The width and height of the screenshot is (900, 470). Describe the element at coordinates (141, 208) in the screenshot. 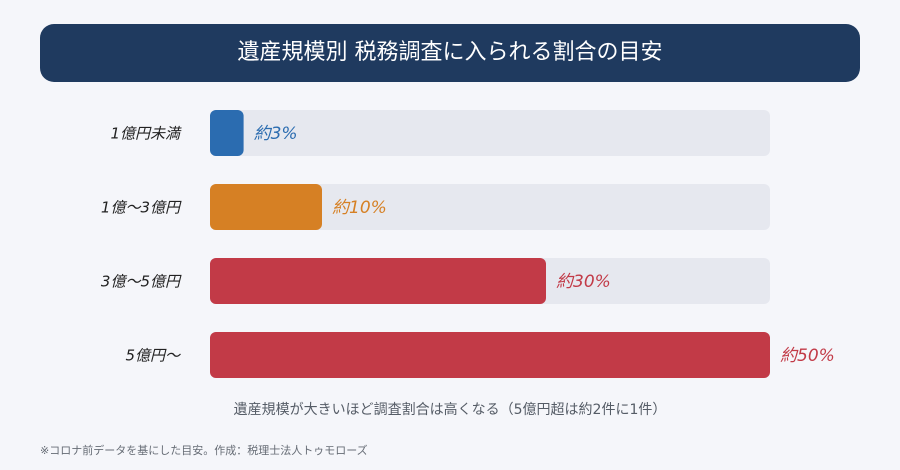

I see `category-label: 1億～3億円` at that location.